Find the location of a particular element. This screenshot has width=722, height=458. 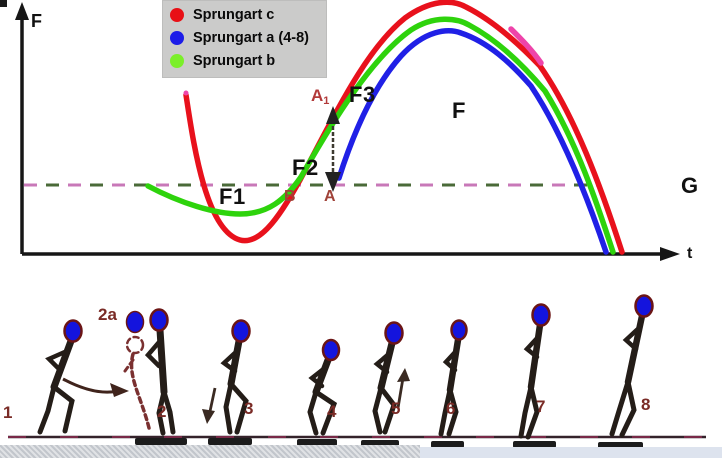

bottom-texture-band is located at coordinates (210, 451).